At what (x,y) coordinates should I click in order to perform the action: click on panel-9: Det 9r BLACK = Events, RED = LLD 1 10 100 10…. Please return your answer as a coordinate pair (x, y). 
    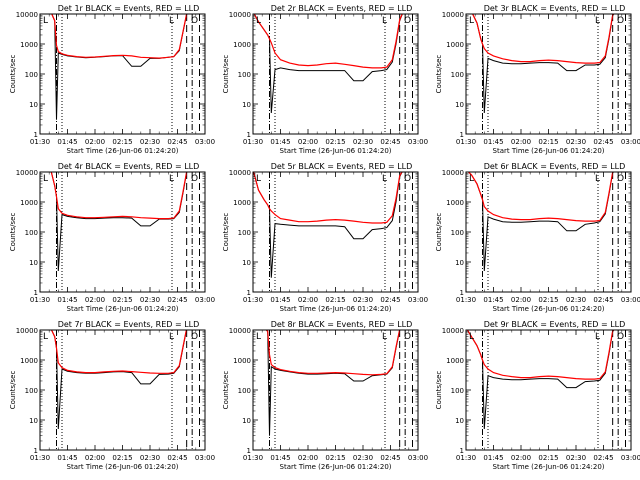
    Looking at the image, I should click on (537, 395).